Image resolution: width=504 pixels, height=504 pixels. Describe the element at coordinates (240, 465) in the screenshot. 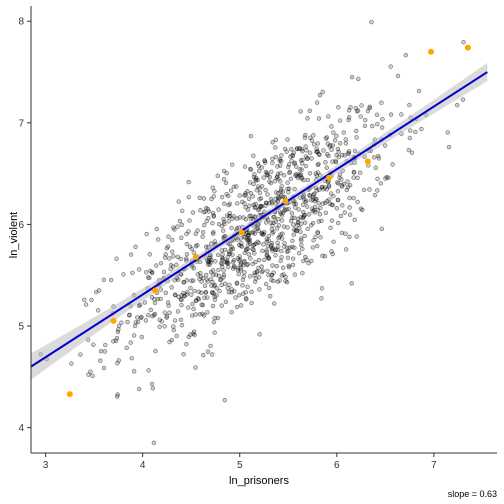

I see `x-tick-label: 5` at that location.